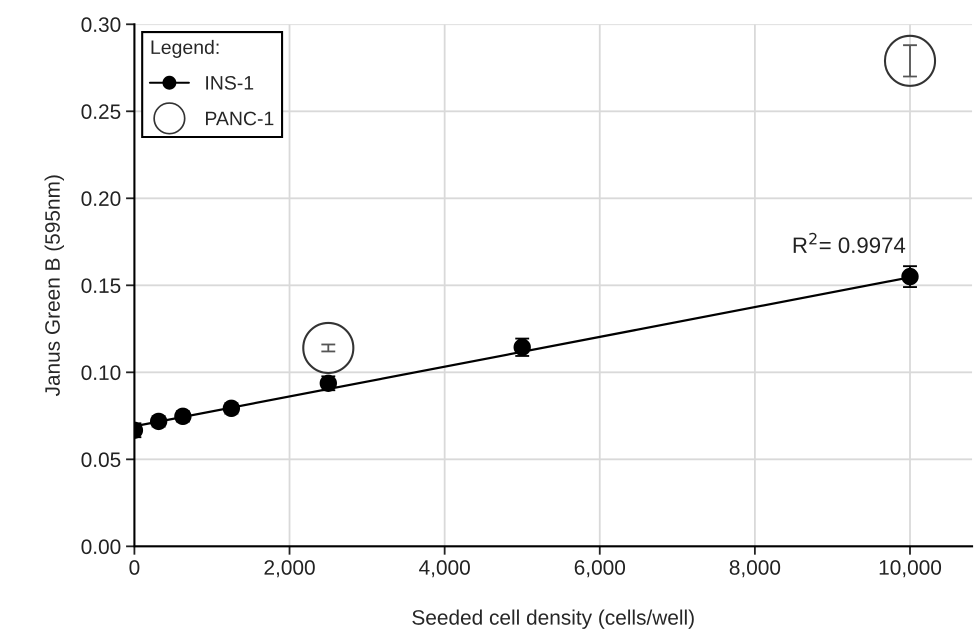  What do you see at coordinates (134, 567) in the screenshot?
I see `x-tick-label: 0` at bounding box center [134, 567].